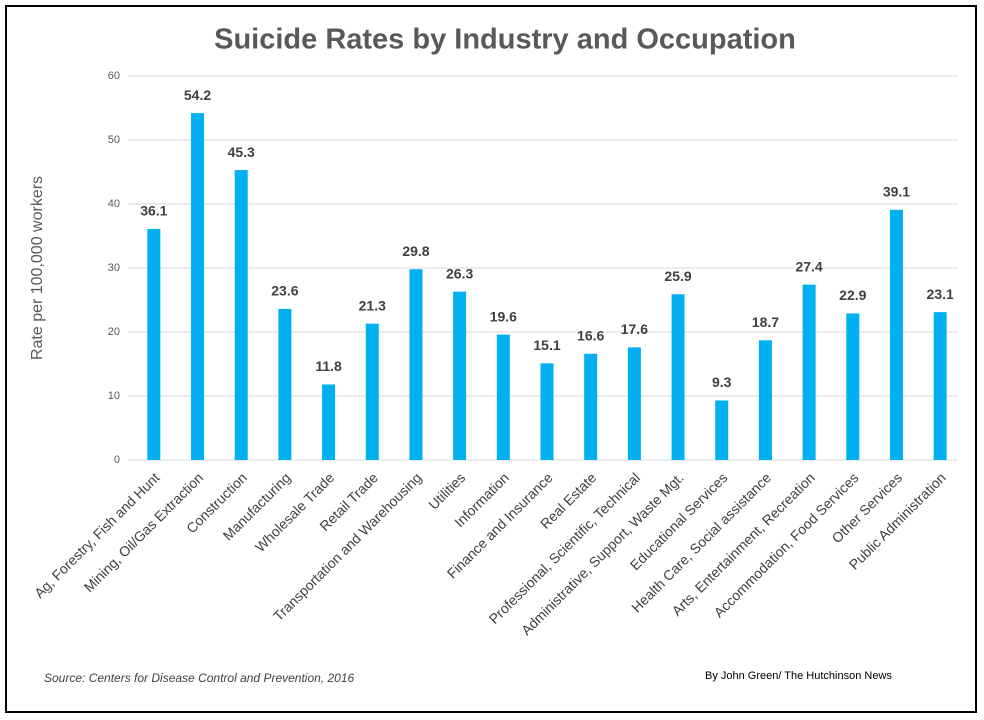 The image size is (984, 720). Describe the element at coordinates (459, 273) in the screenshot. I see `data-label: 26.3` at that location.